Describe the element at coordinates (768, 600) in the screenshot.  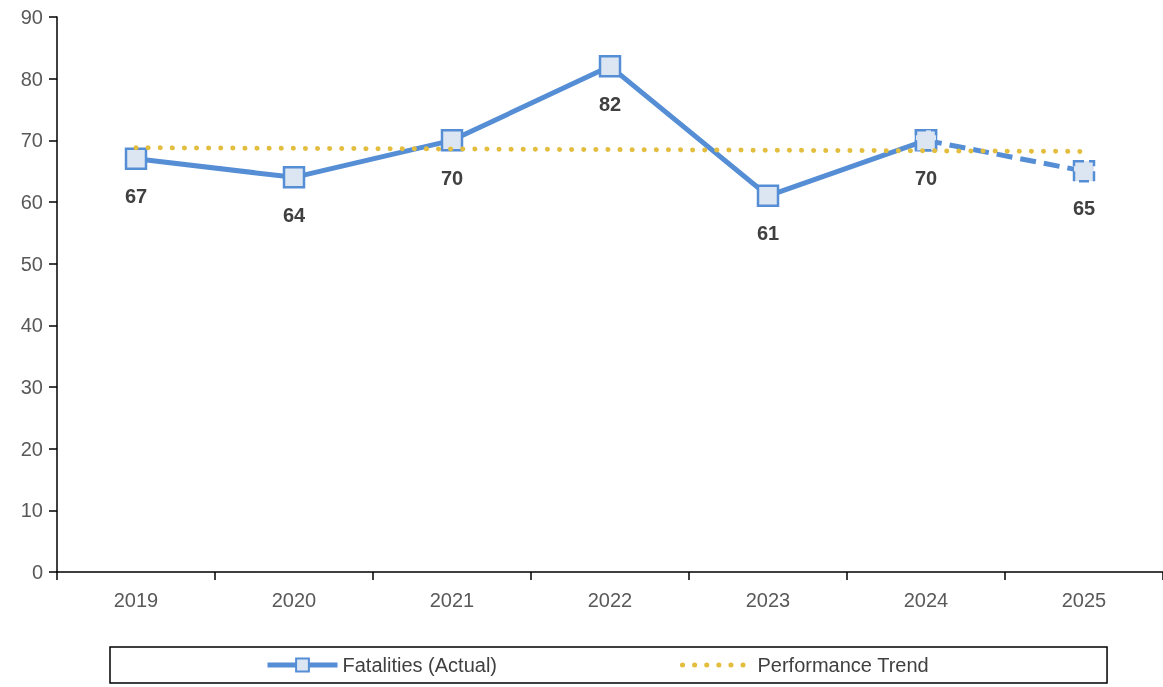
I see `x-tick-label: 2023` at that location.